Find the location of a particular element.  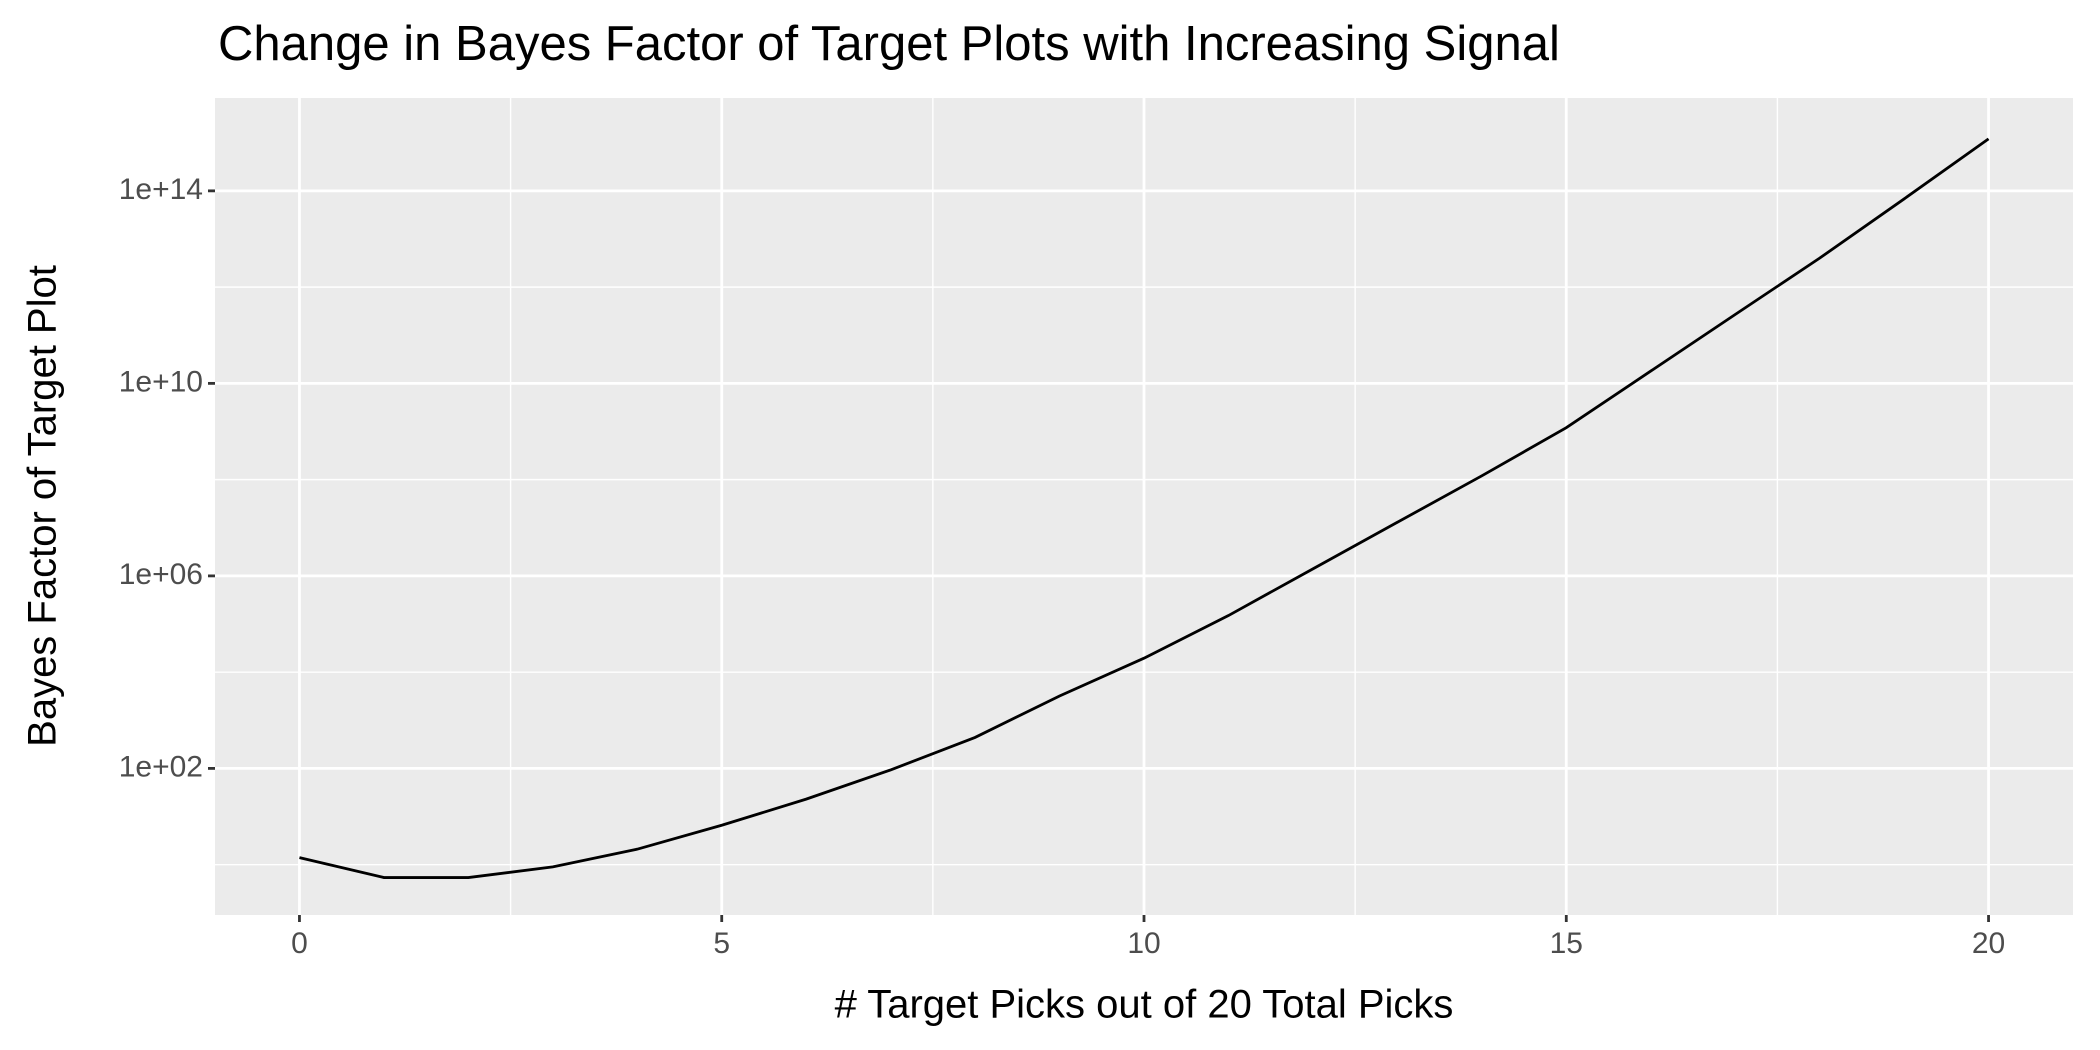

x-tick-label: 15 is located at coordinates (1566, 943).